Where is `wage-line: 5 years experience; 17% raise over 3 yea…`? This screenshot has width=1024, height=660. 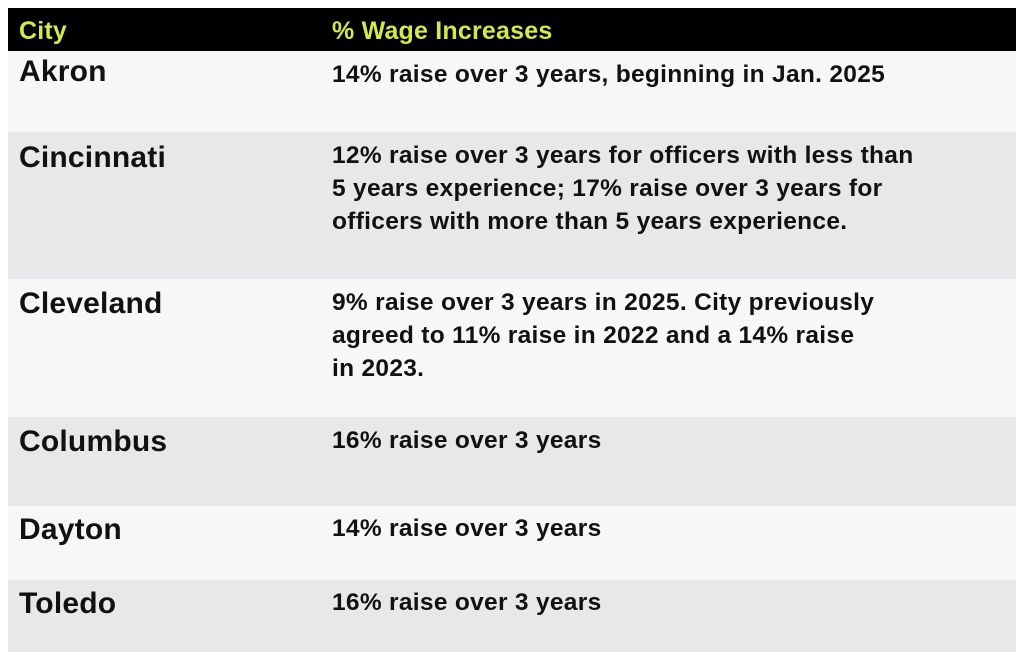 wage-line: 5 years experience; 17% raise over 3 yea… is located at coordinates (607, 188).